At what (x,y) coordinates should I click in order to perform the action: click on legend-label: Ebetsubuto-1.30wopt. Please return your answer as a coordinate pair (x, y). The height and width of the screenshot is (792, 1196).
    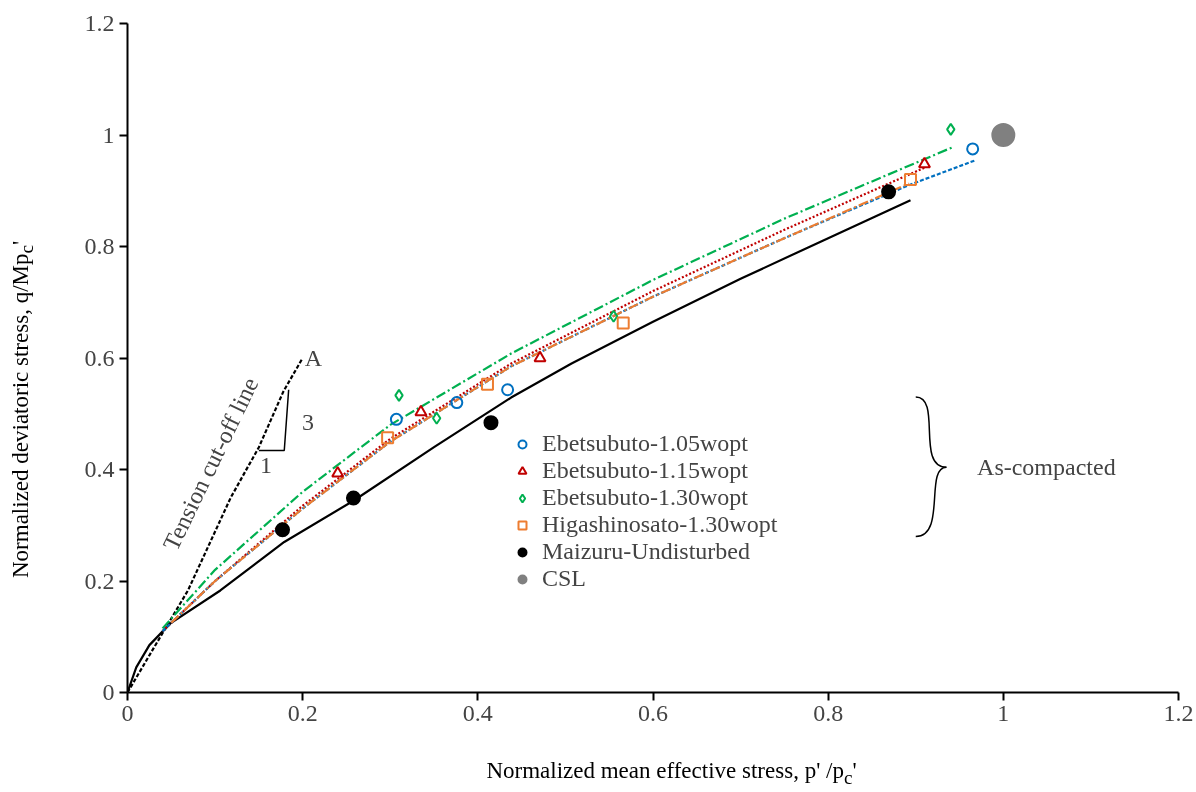
    Looking at the image, I should click on (645, 497).